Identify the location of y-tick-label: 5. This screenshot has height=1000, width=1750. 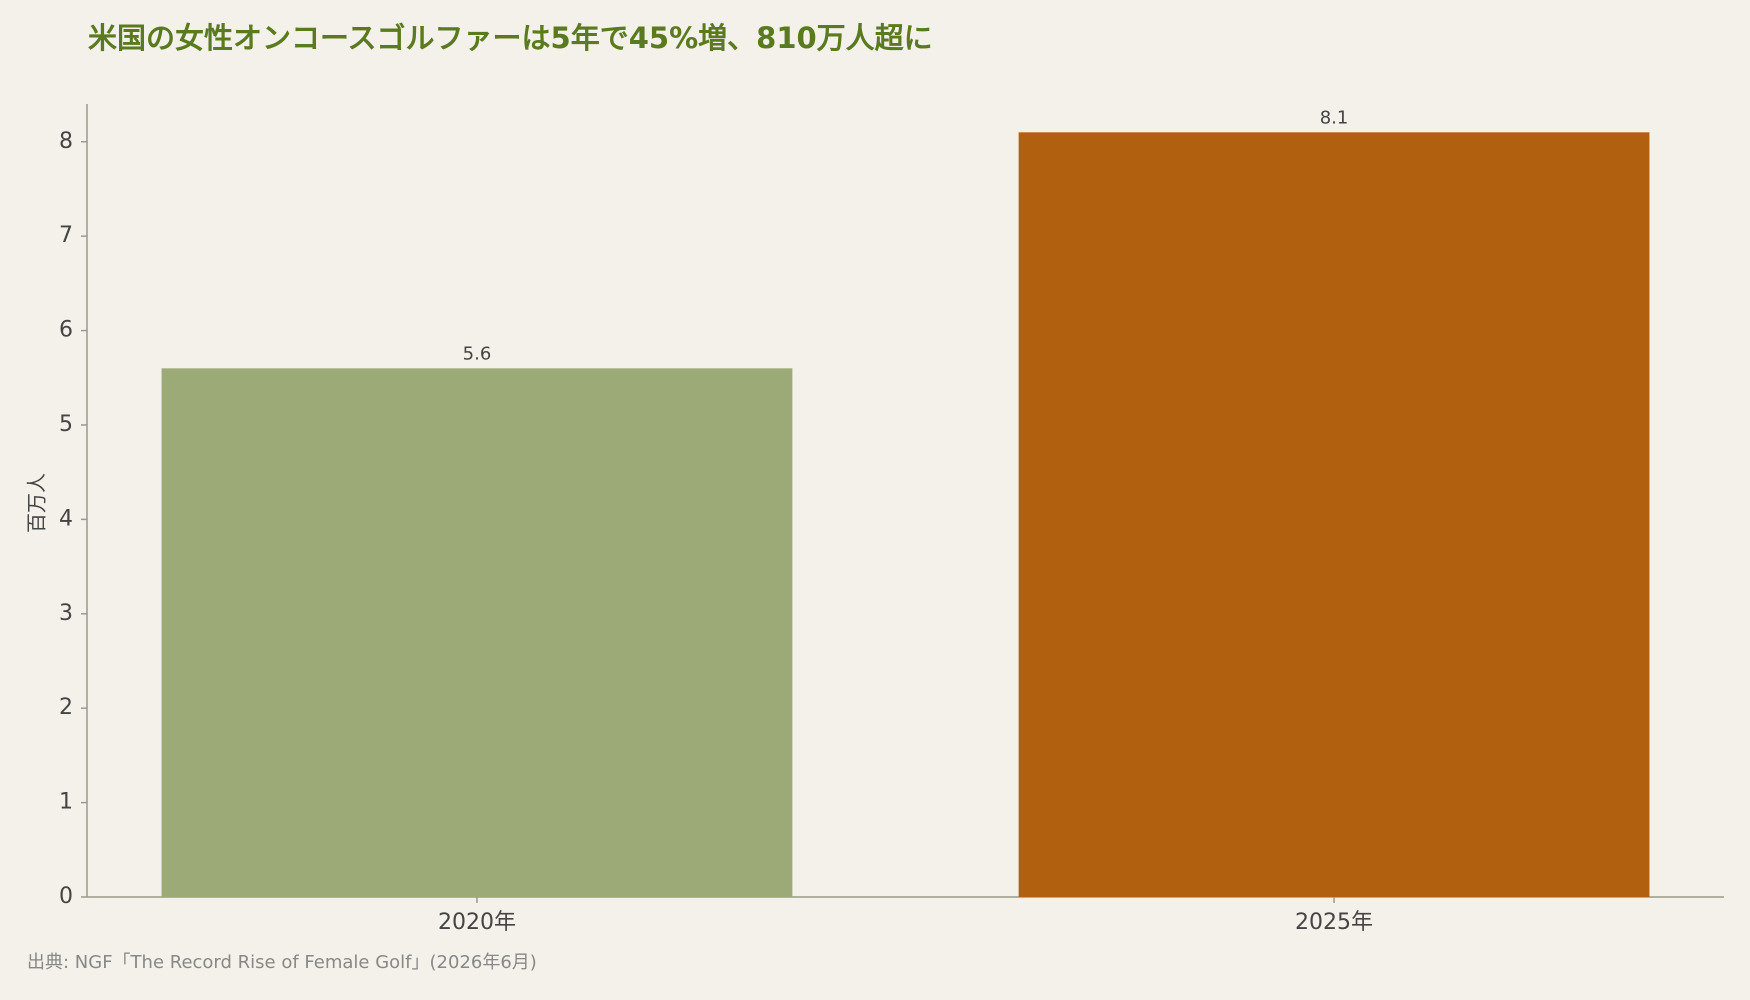
(66, 424).